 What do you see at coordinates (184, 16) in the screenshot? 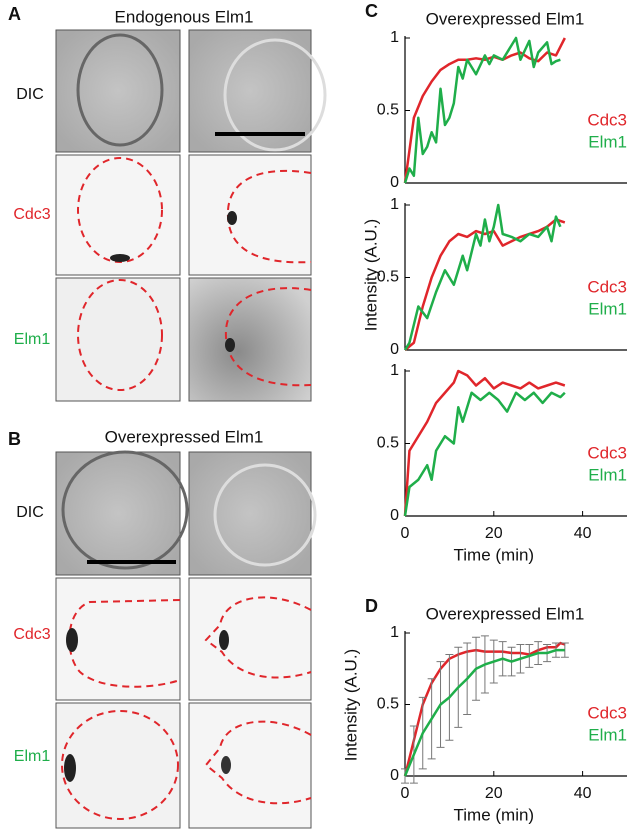
I see `panel-title: Endogenous Elm1` at bounding box center [184, 16].